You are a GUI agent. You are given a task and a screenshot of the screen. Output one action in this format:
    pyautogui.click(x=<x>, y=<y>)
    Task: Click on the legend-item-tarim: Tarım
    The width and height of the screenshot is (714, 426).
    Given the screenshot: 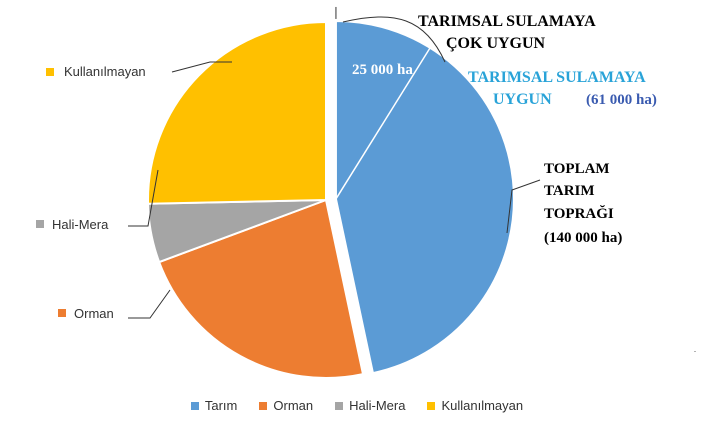 What is the action you would take?
    pyautogui.click(x=214, y=405)
    